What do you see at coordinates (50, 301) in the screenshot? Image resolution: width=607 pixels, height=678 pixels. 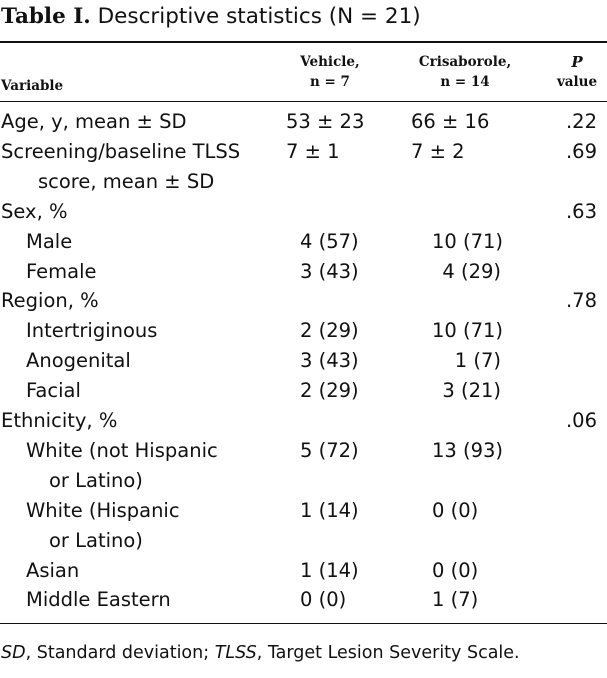 I see `cell-variable: Region, %` at bounding box center [50, 301].